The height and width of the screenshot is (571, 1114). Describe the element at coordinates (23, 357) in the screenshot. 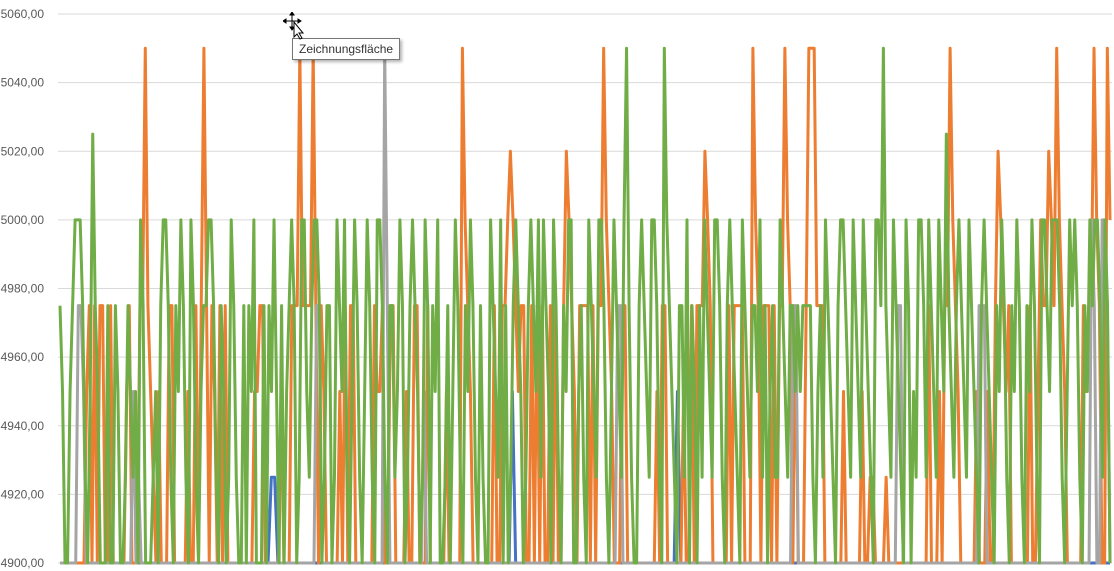

I see `y-tick-label: 4960,00` at that location.